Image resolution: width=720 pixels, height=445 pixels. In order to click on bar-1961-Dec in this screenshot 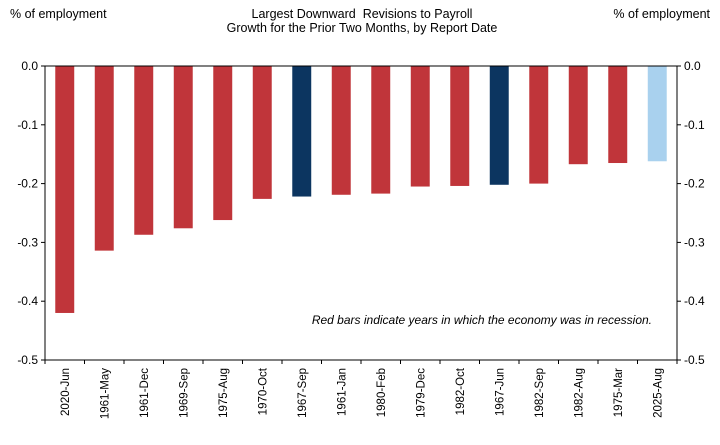, I will do `click(144, 150)`.